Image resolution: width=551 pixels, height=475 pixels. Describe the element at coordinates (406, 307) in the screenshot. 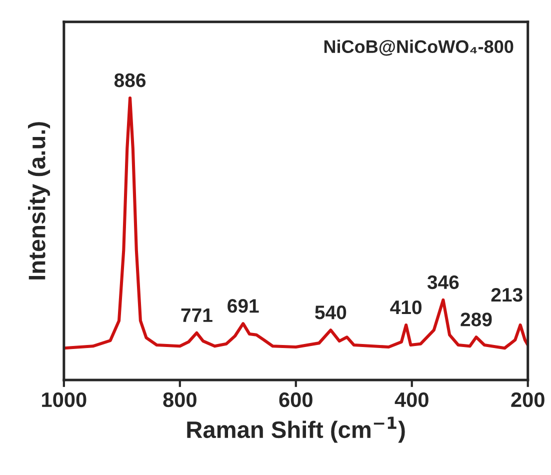

I see `annotation: 410` at that location.